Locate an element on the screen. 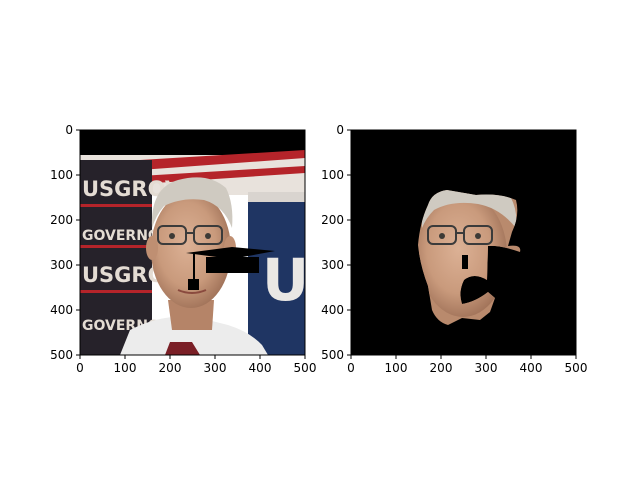 The height and width of the screenshot is (484, 640). white-shirt is located at coordinates (194, 335).